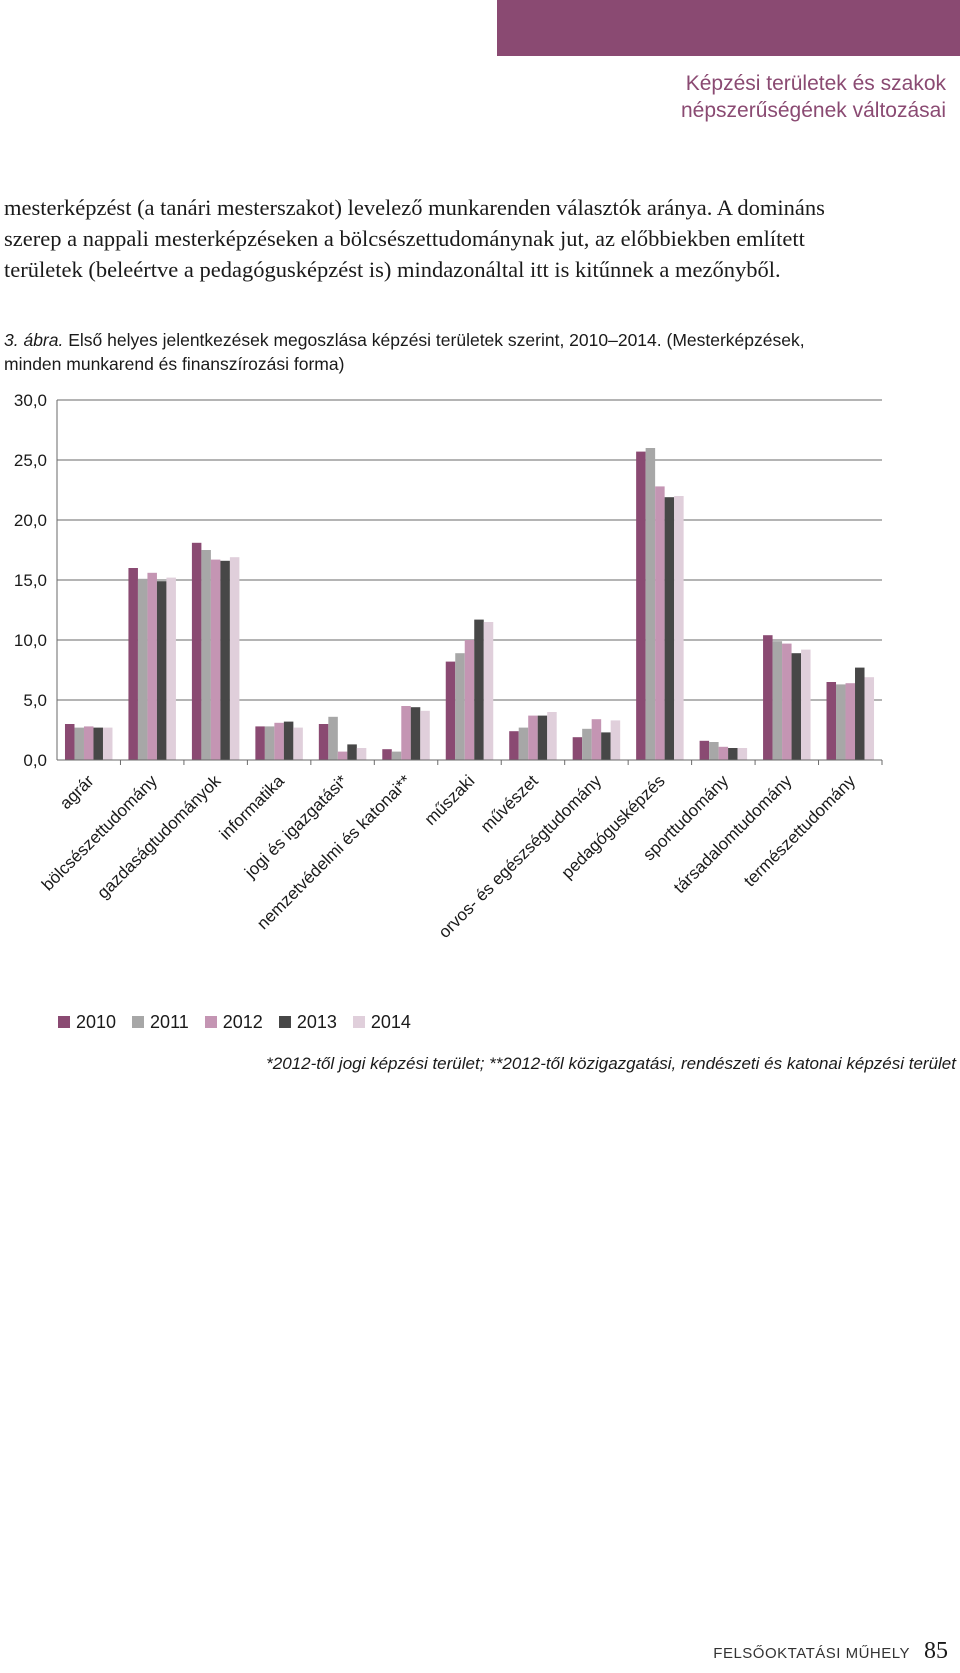 The height and width of the screenshot is (1673, 960). I want to click on x-category-label: műszaki, so click(450, 800).